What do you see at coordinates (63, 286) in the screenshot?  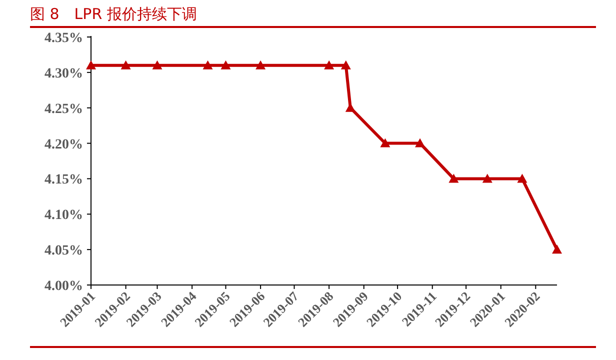 I see `y-tick-label: 4.00%` at bounding box center [63, 286].